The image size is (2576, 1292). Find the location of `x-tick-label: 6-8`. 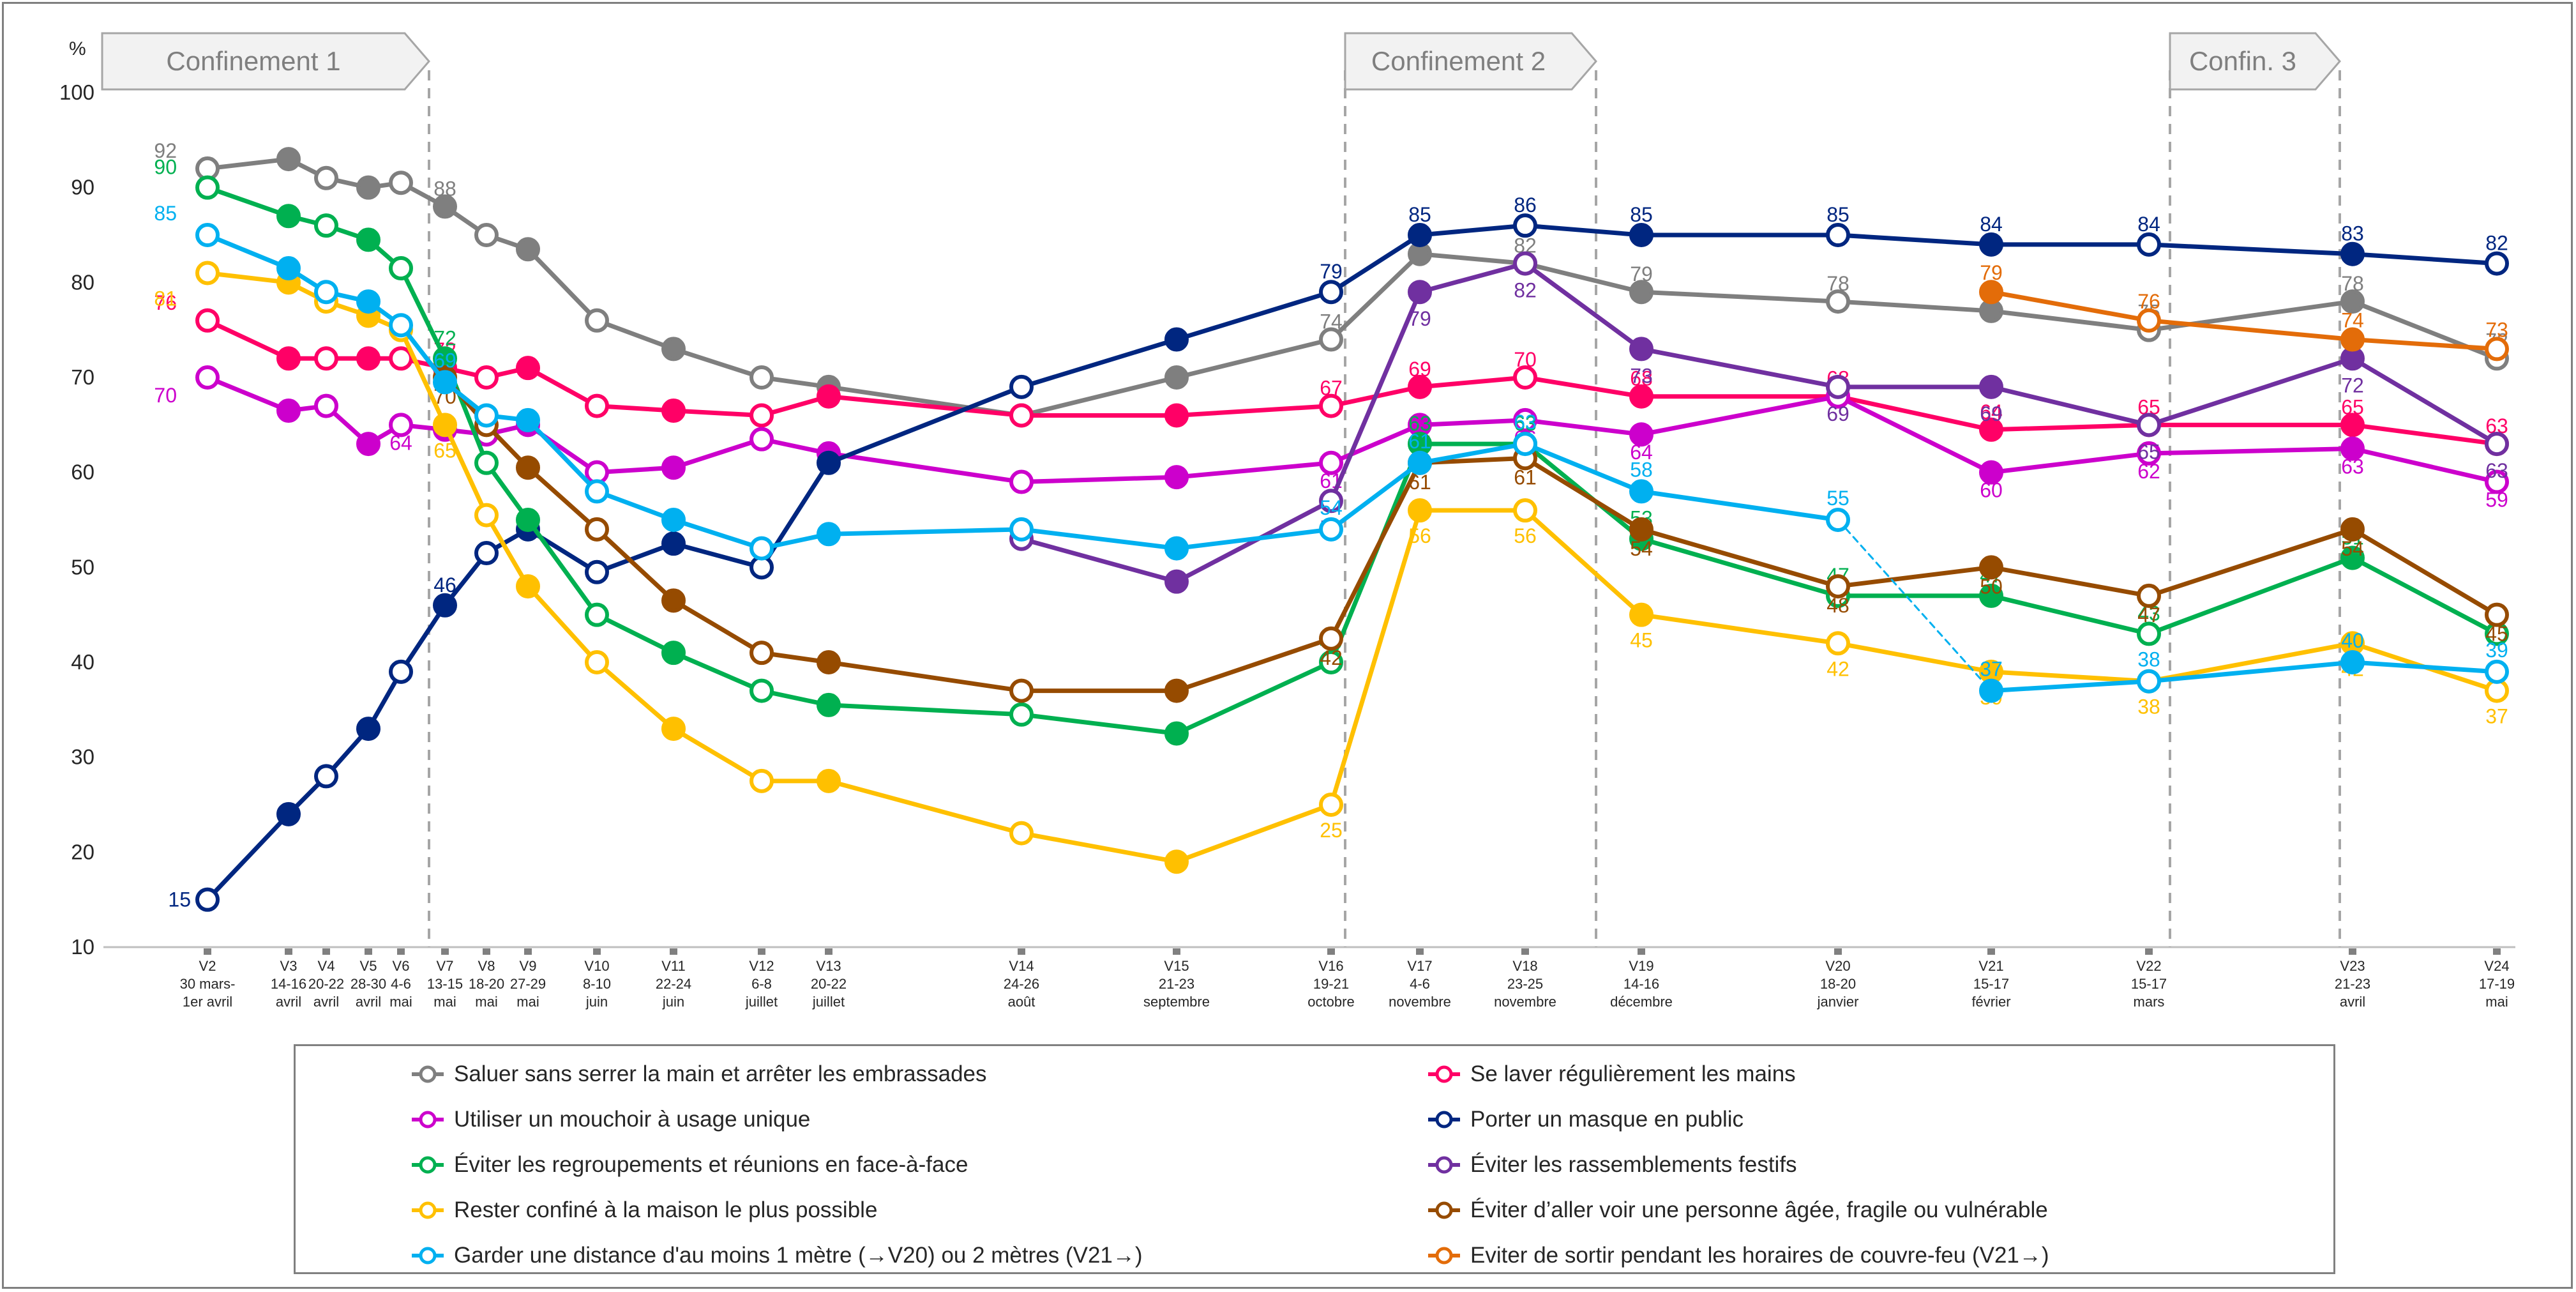

x-tick-label: 6-8 is located at coordinates (761, 984).